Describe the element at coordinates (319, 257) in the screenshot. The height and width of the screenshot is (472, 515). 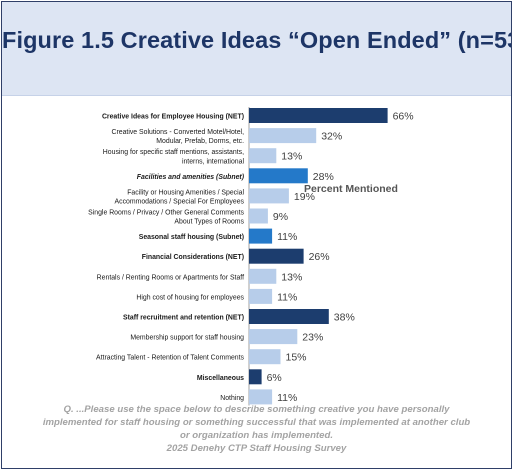
I see `data-label-8: 26%` at that location.